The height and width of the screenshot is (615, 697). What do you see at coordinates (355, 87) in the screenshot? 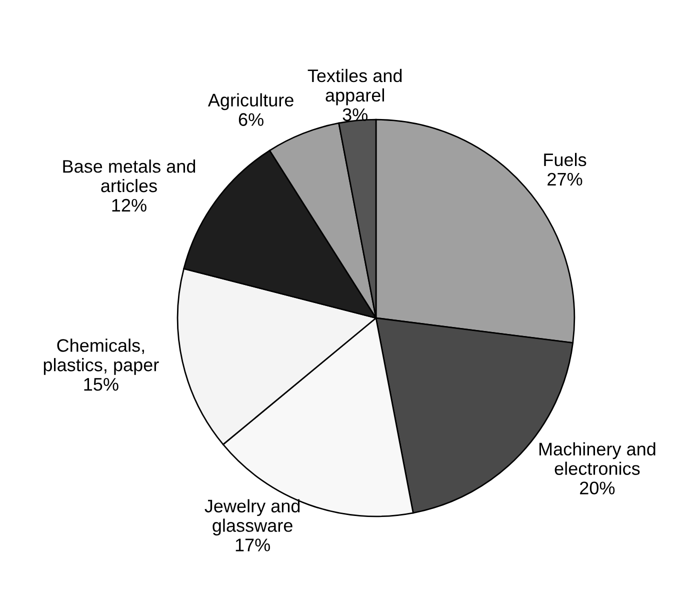
I see `slice-label: Textiles and apparel` at bounding box center [355, 87].